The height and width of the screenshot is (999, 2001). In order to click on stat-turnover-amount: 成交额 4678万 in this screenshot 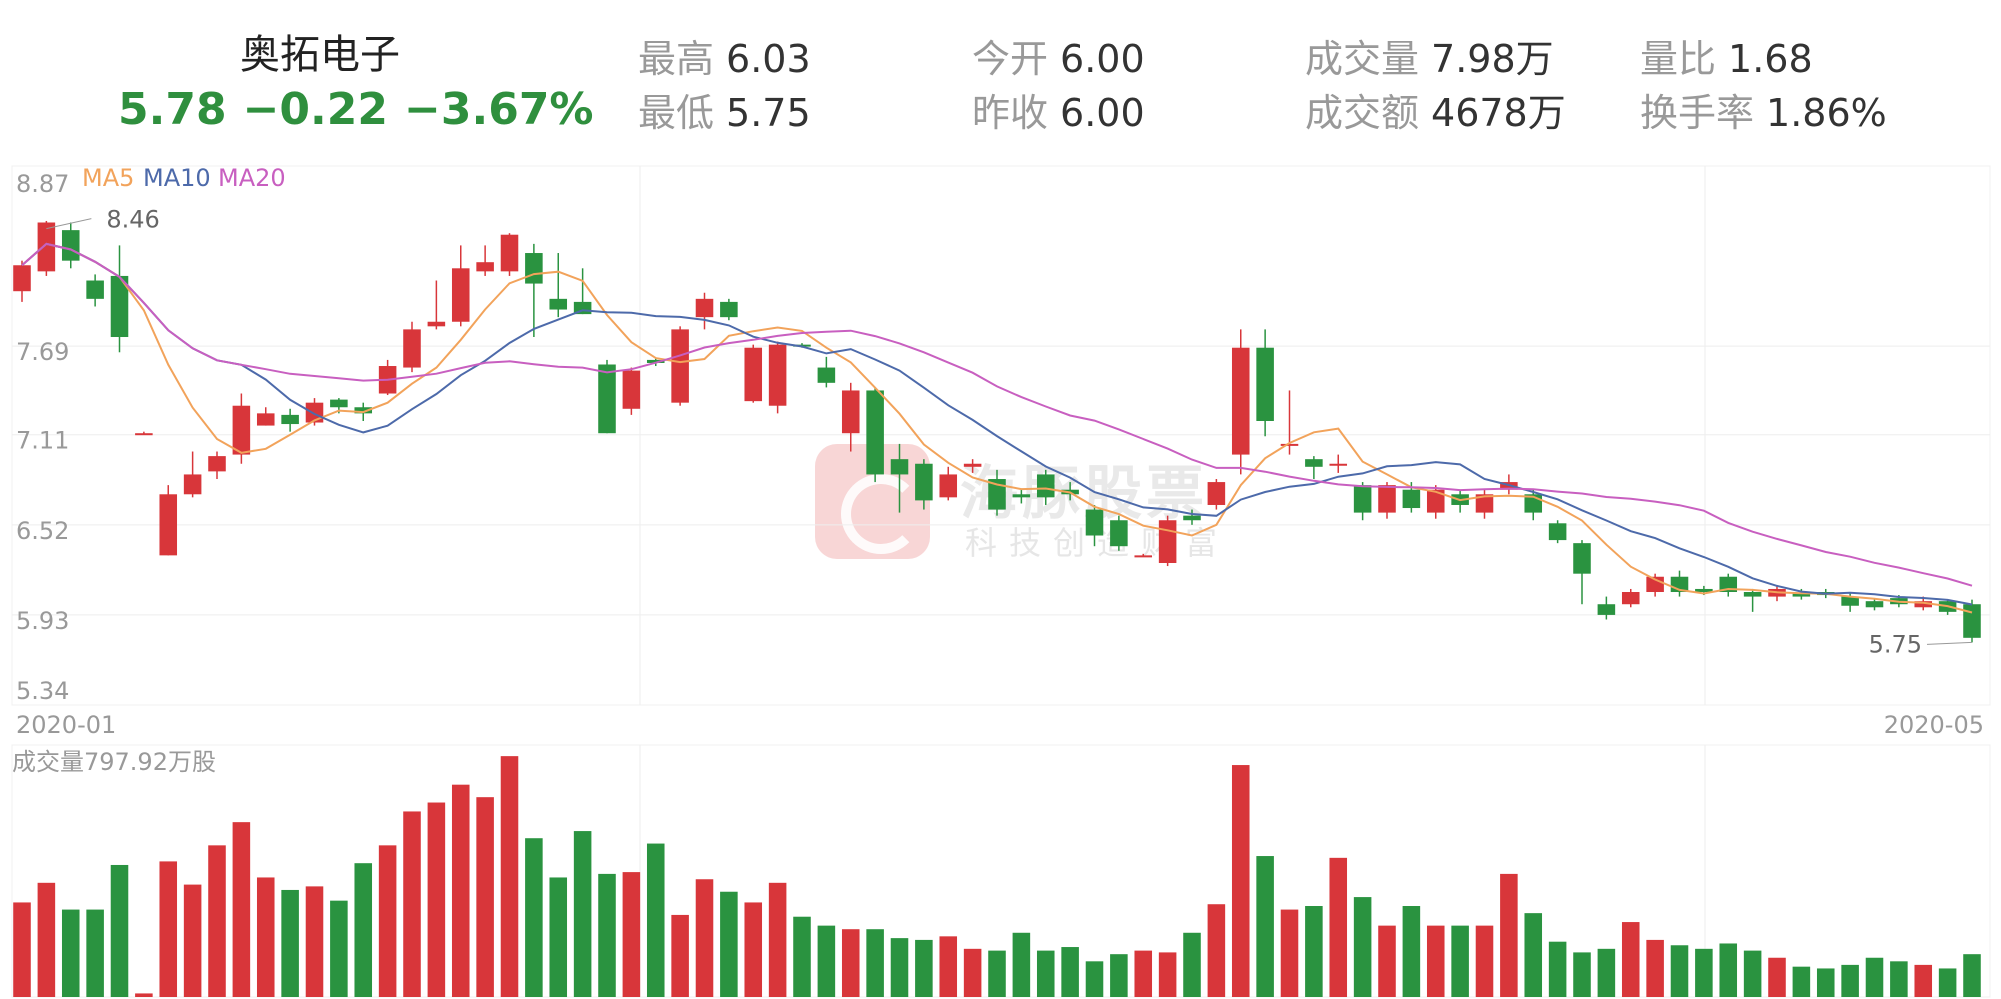, I will do `click(1435, 109)`.